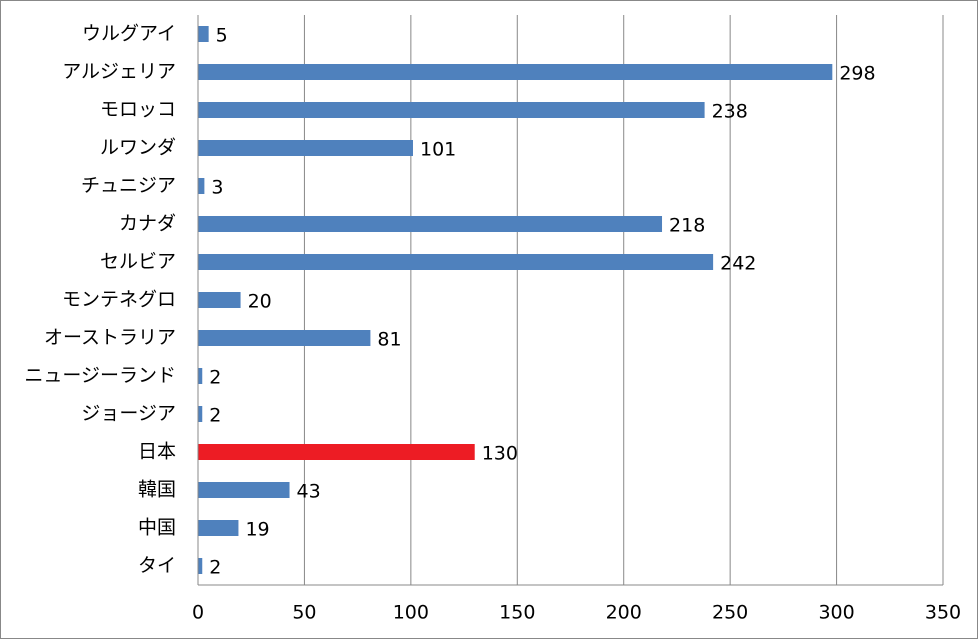  Describe the element at coordinates (222, 36) in the screenshot. I see `data-label: 5` at that location.